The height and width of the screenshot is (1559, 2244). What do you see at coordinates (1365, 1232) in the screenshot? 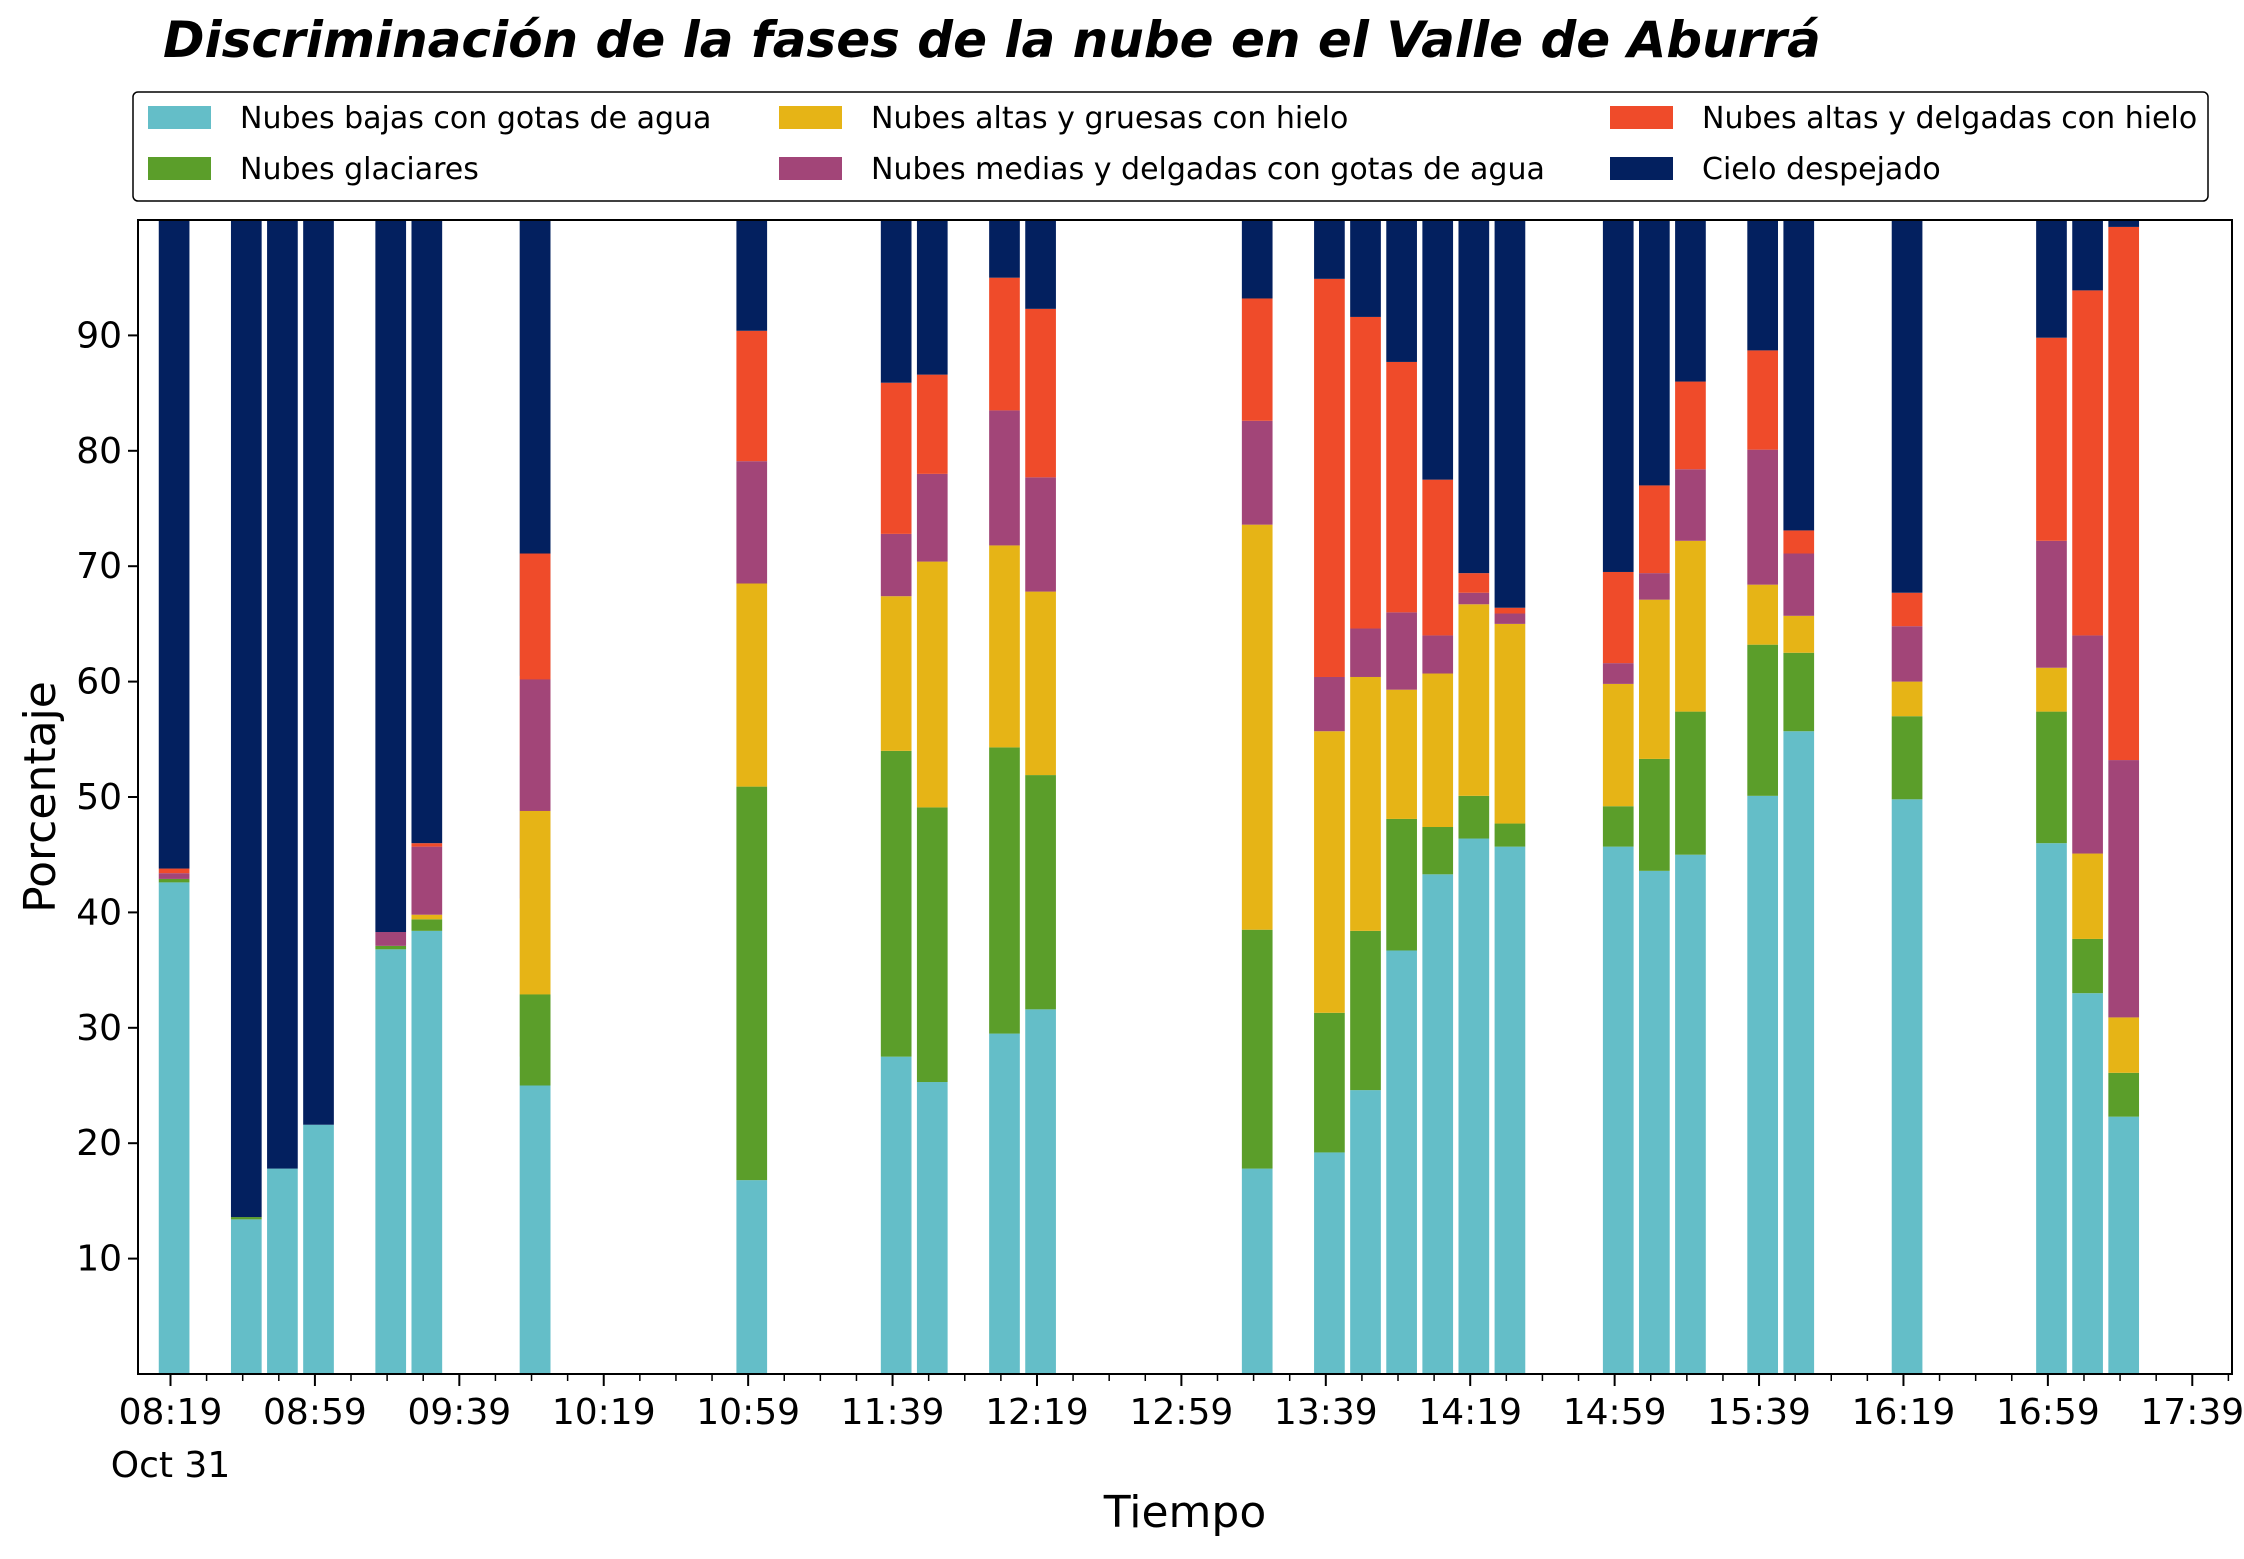
I see `bar-1350-nubes-bajas-con-gotas-de-agua` at bounding box center [1365, 1232].